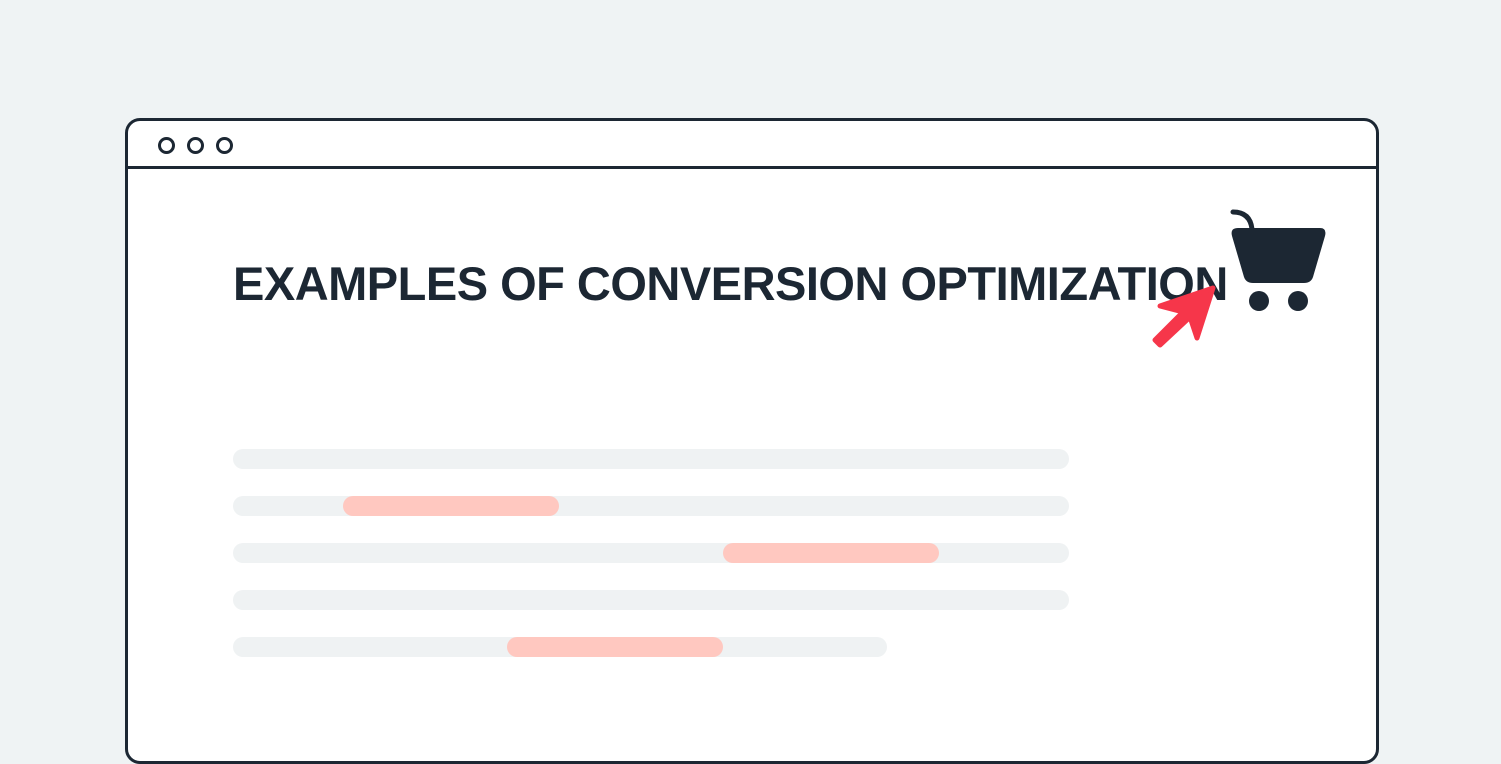  Describe the element at coordinates (752, 145) in the screenshot. I see `window-titlebar` at that location.